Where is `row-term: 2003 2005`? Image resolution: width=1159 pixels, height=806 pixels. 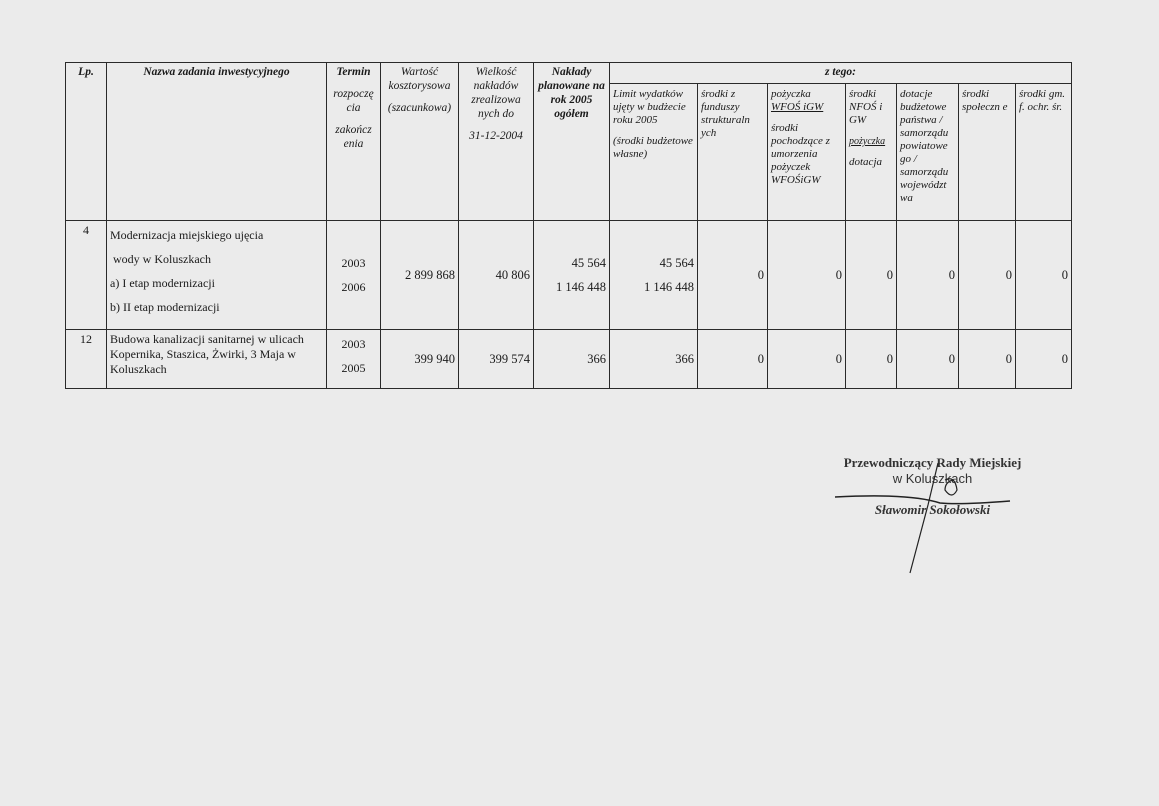
row-term: 2003 2005 is located at coordinates (353, 359).